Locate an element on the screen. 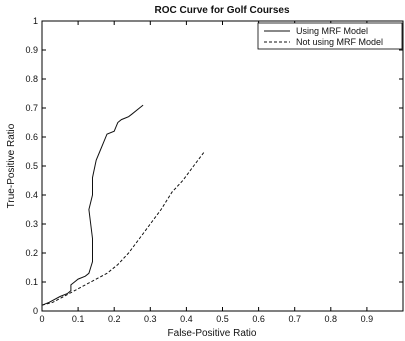 This screenshot has width=405, height=341. x-tick-label: 0.8 is located at coordinates (331, 319).